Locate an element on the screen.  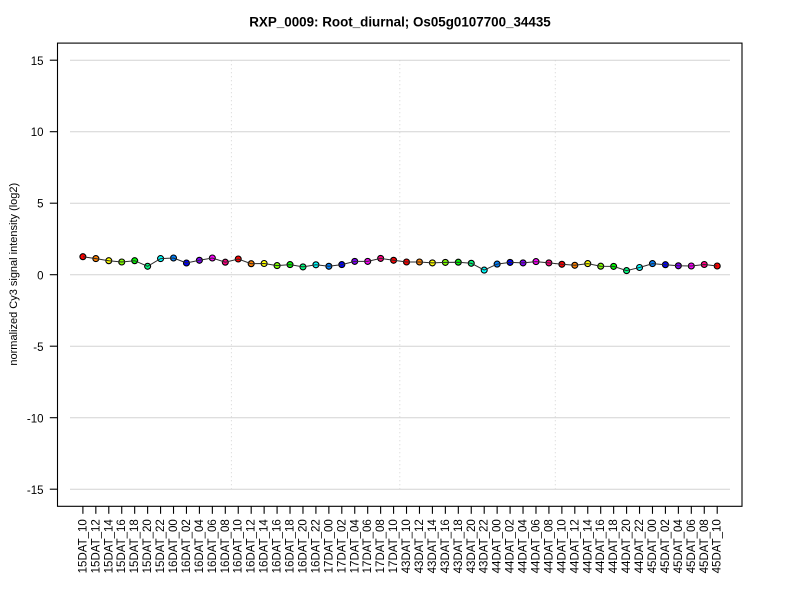
svg-text: 16DAT_22 is located at coordinates (316, 546).